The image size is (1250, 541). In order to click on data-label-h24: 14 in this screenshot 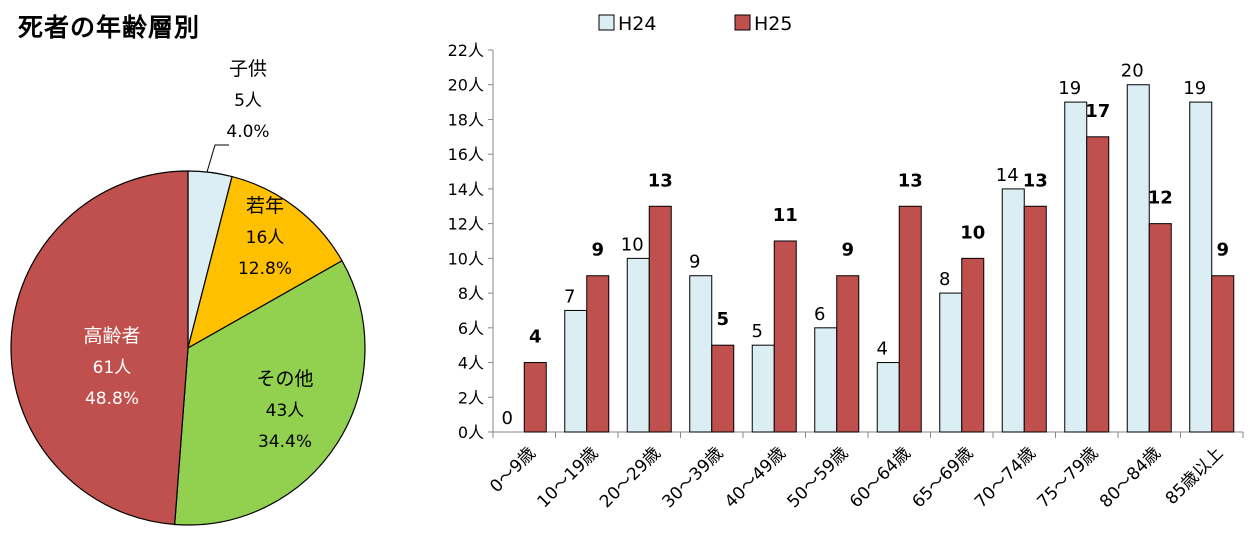, I will do `click(1007, 175)`.